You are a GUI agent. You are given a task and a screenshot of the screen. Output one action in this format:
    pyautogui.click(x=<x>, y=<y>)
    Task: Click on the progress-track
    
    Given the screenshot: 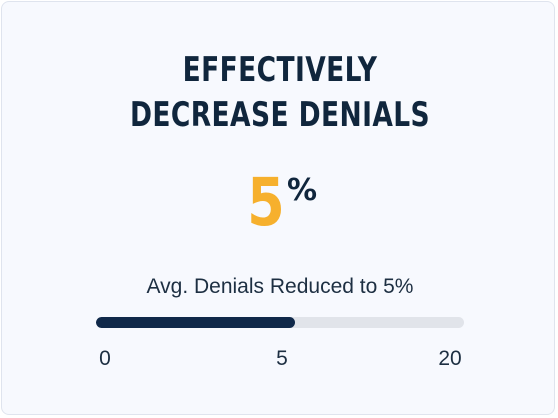 What is the action you would take?
    pyautogui.click(x=280, y=322)
    